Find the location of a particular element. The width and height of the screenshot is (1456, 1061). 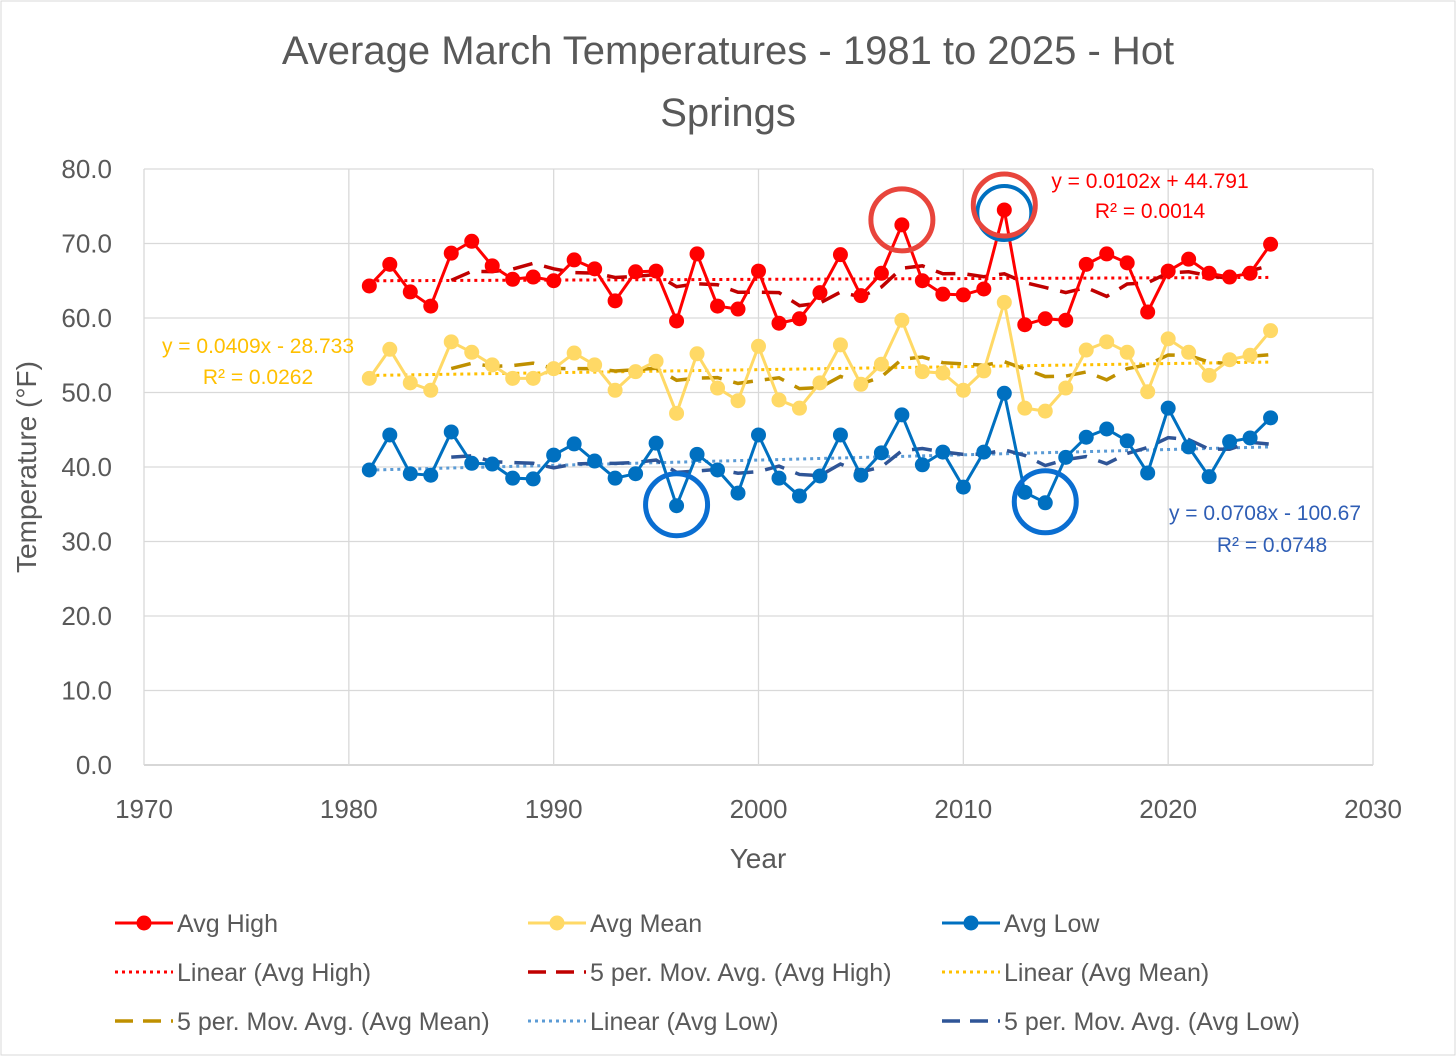

x-tick-label: 2020 is located at coordinates (1168, 809).